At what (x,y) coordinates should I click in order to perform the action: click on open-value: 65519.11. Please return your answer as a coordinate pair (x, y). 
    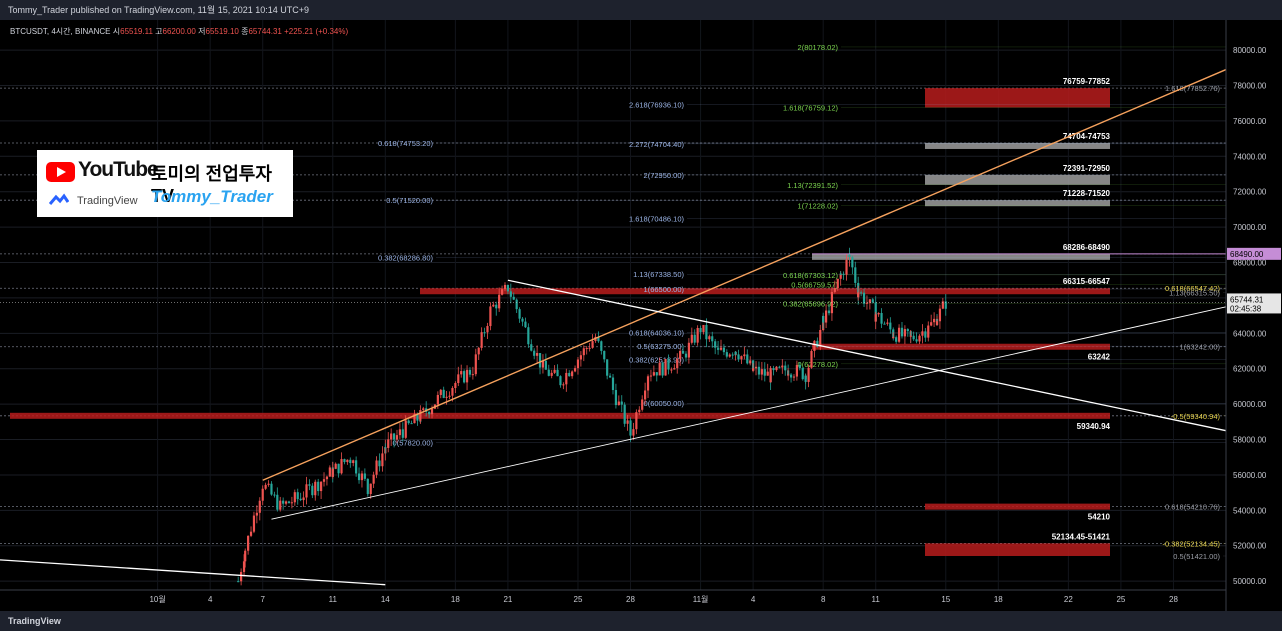
    Looking at the image, I should click on (136, 31).